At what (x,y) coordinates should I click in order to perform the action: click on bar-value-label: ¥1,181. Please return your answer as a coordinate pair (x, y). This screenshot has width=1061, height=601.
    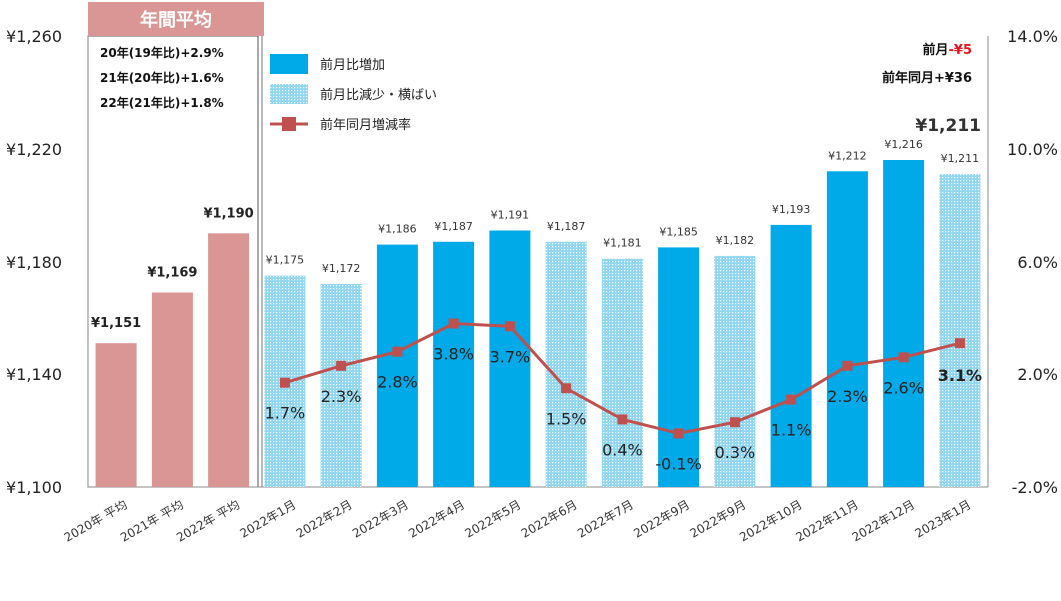
    Looking at the image, I should click on (622, 243).